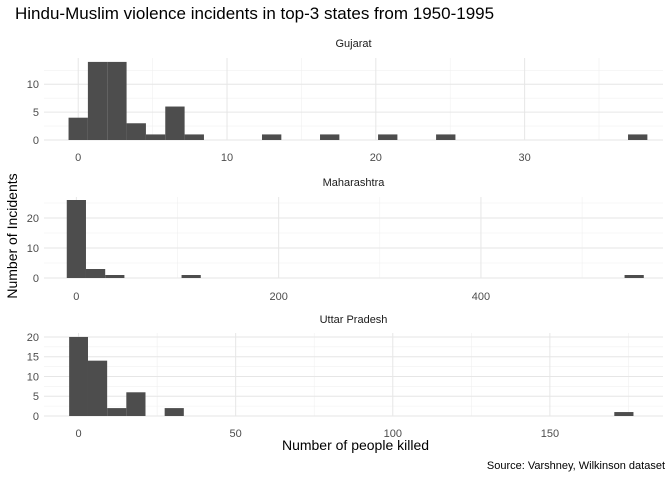 The width and height of the screenshot is (672, 480). I want to click on facet-strip-label: Maharashtra, so click(354, 183).